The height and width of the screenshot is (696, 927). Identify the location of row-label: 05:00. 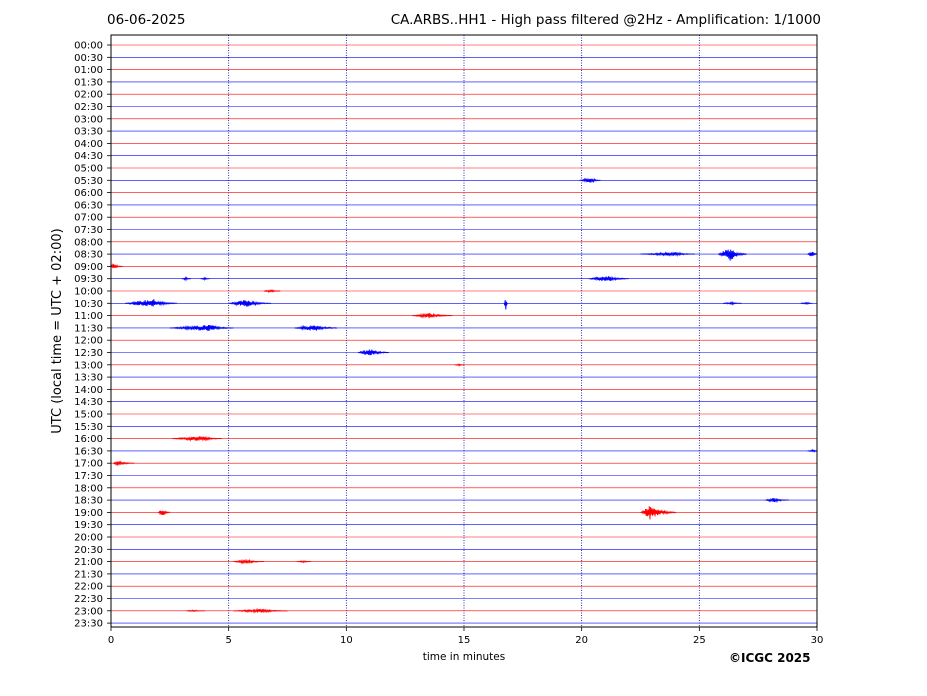
(88, 169).